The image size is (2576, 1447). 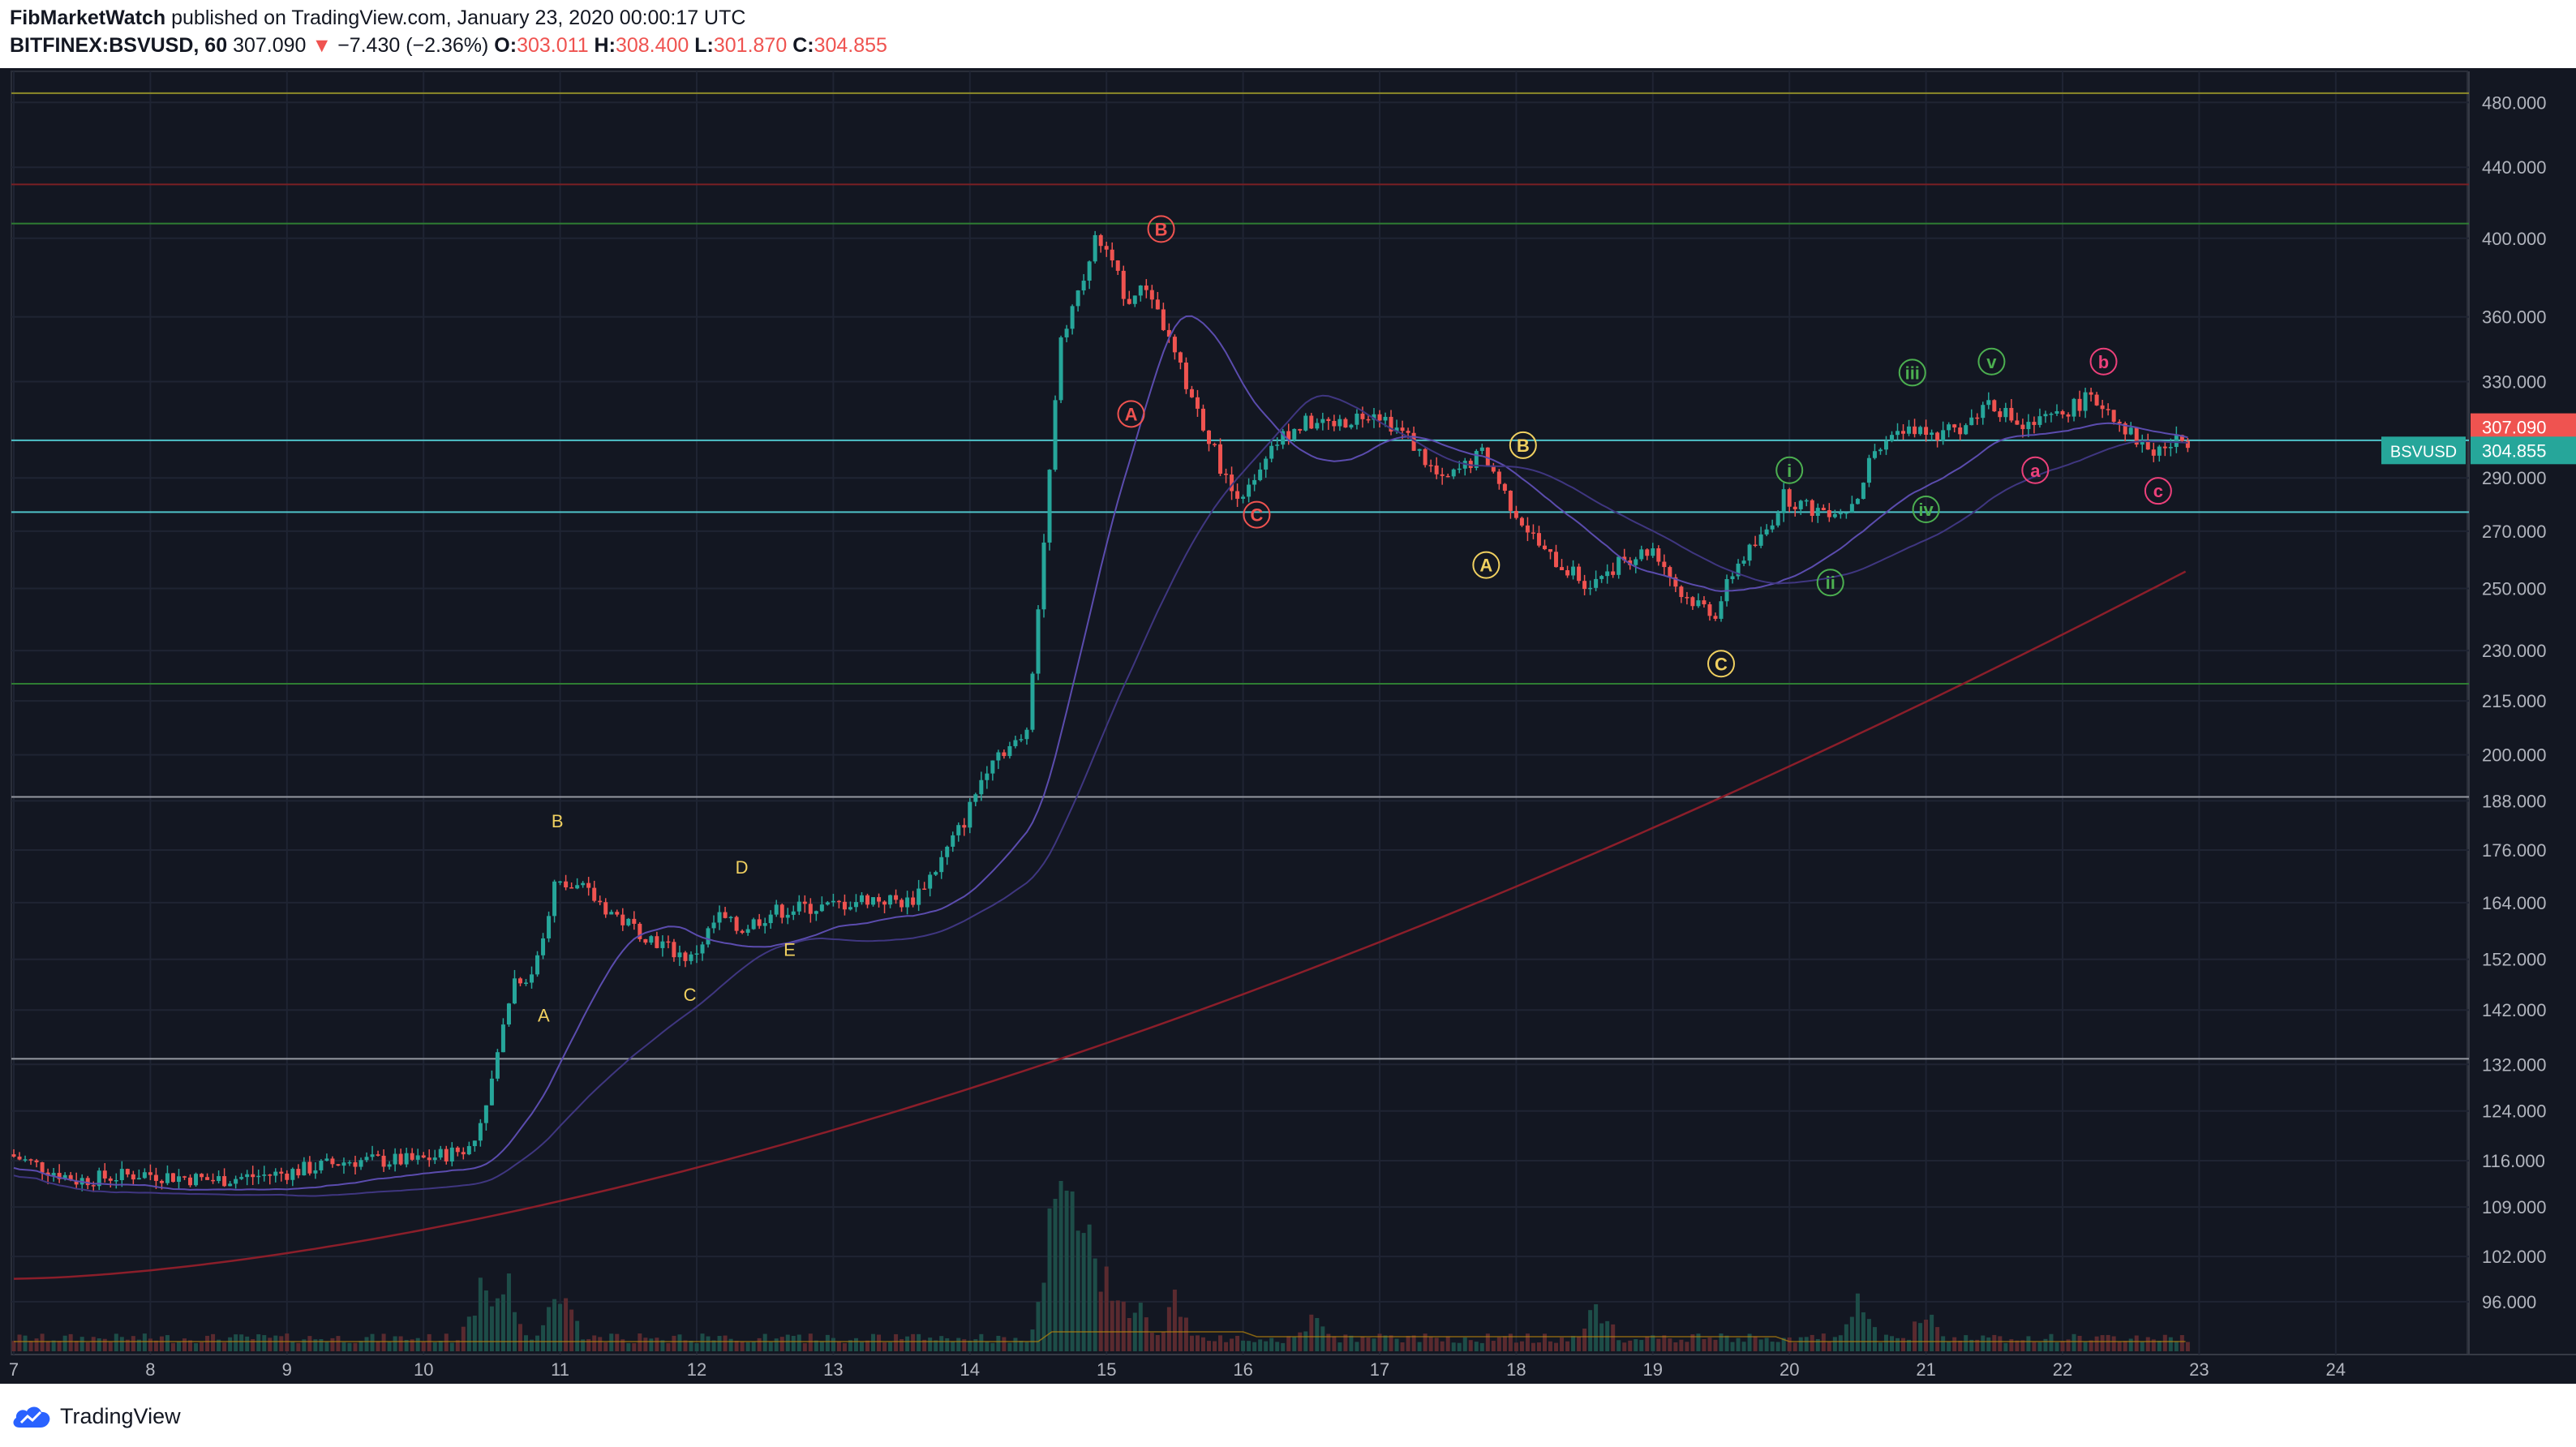 What do you see at coordinates (1721, 664) in the screenshot?
I see `wave-label-circle` at bounding box center [1721, 664].